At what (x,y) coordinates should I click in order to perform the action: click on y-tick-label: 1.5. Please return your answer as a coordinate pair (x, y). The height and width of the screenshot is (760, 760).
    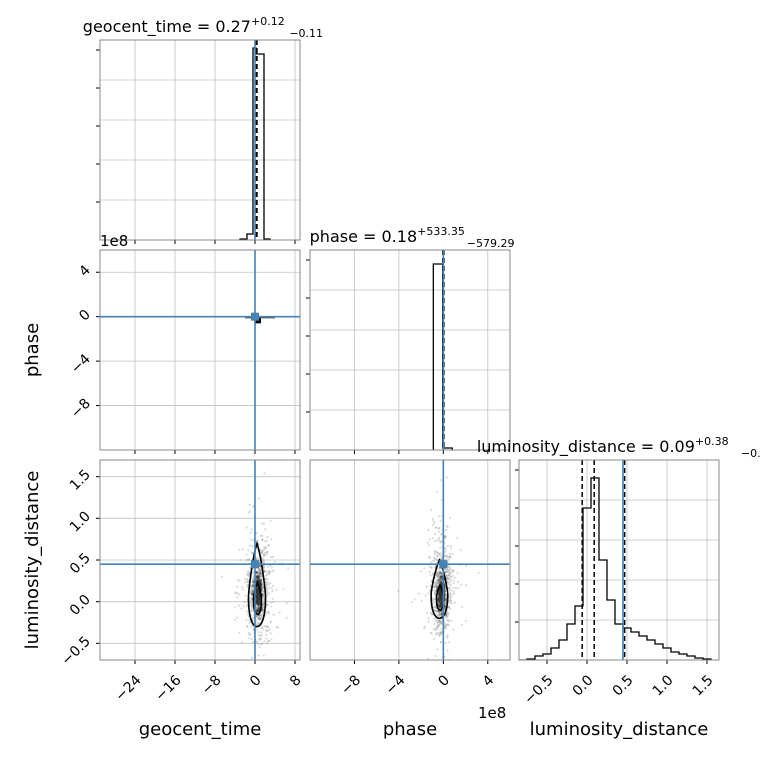
    Looking at the image, I should click on (80, 480).